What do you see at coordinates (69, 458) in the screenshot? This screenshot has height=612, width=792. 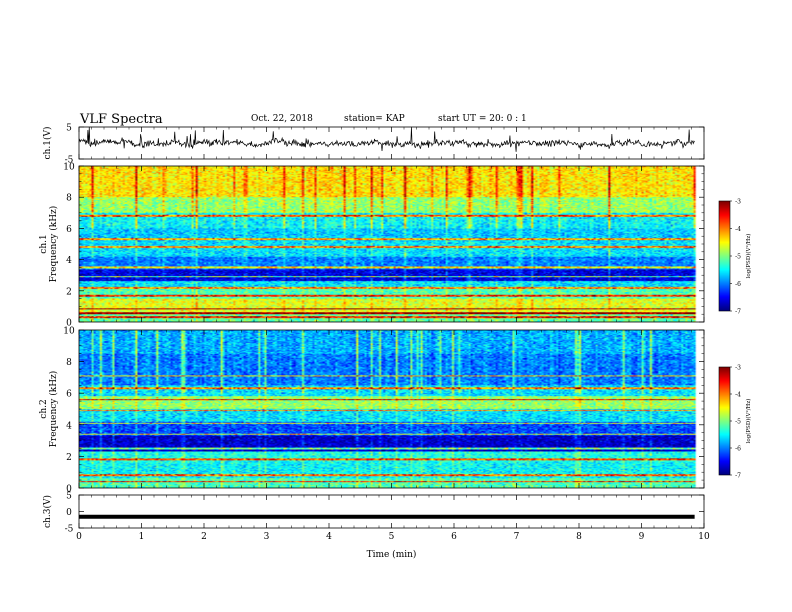 I see `ch2-spectrogram-y-tick-label: 2` at bounding box center [69, 458].